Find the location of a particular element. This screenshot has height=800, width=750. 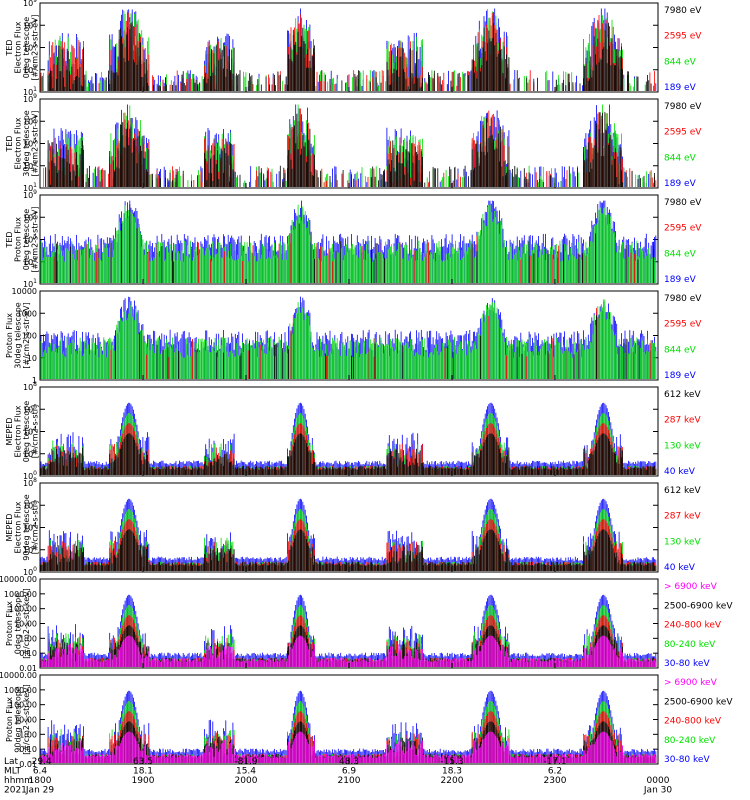

xtick-time: 2000 is located at coordinates (246, 781).